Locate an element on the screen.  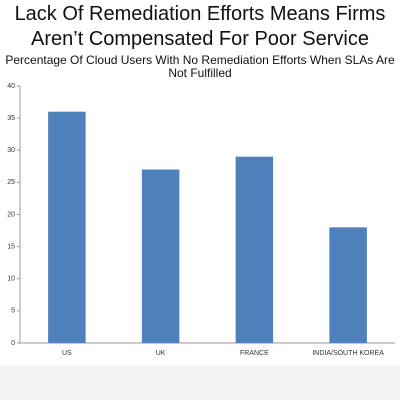
y-tick-label: 40 is located at coordinates (11, 86).